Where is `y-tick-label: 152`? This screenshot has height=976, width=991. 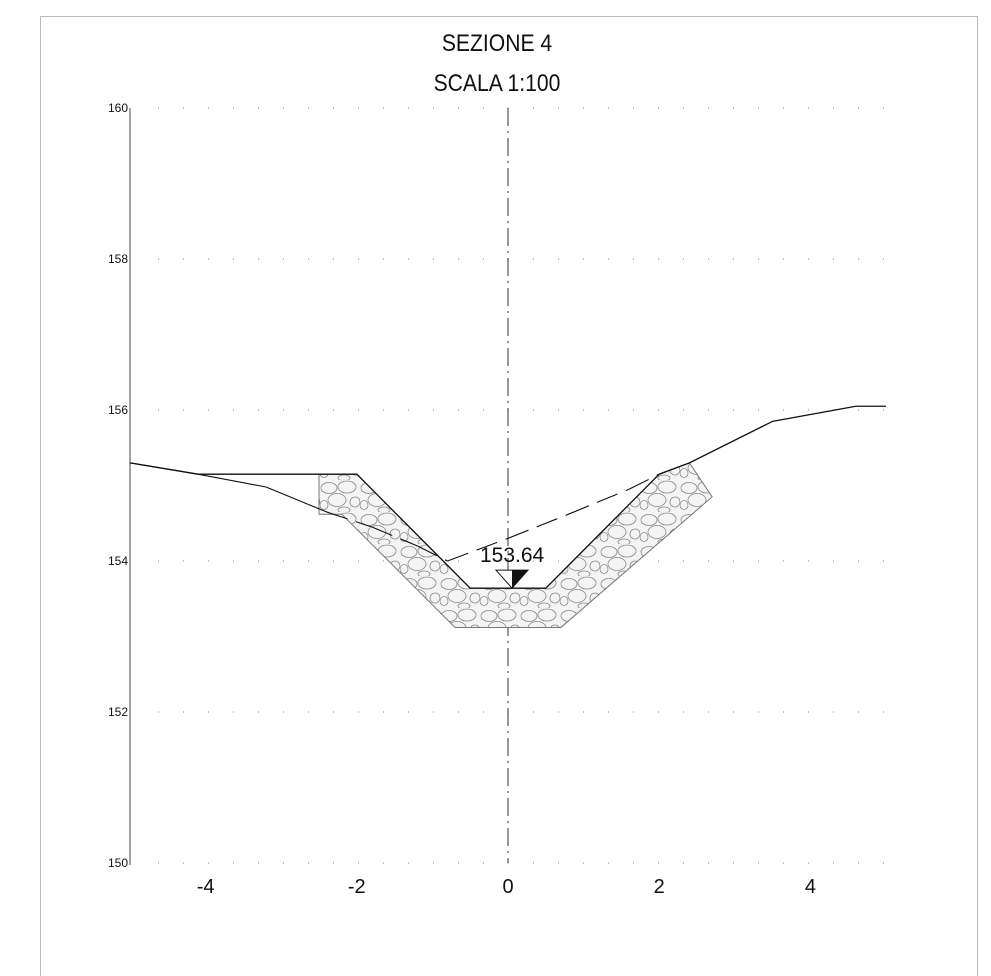
y-tick-label: 152 is located at coordinates (118, 712).